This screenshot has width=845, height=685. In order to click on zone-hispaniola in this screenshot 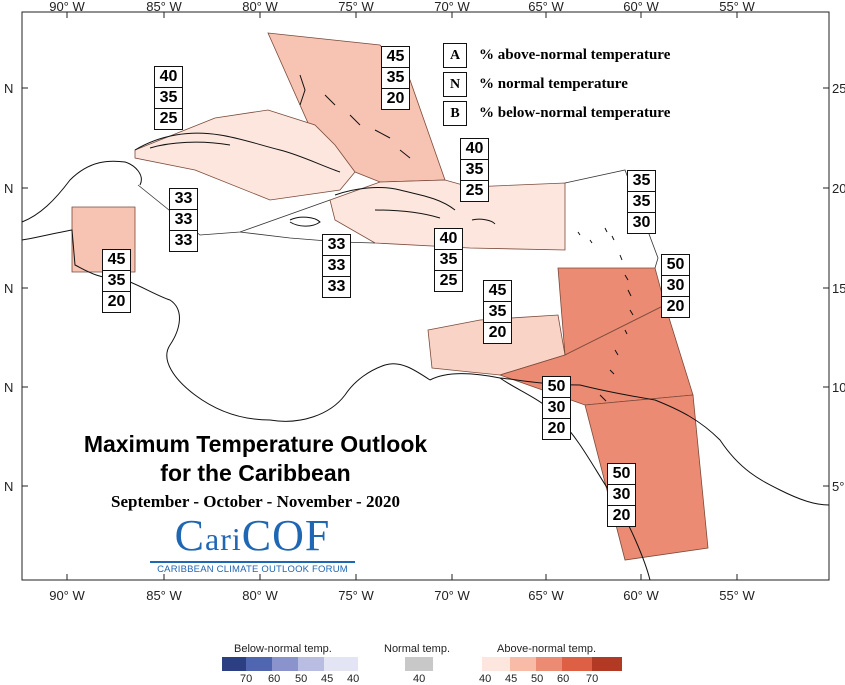, I will do `click(447, 215)`.